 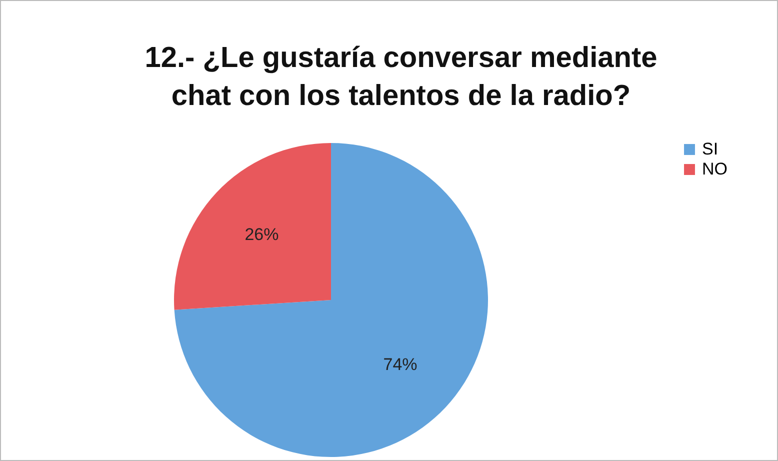 What do you see at coordinates (401, 77) in the screenshot?
I see `chart-title: 12.- ¿Le gustaría conversar mediante chat con los talentos de la radio?` at bounding box center [401, 77].